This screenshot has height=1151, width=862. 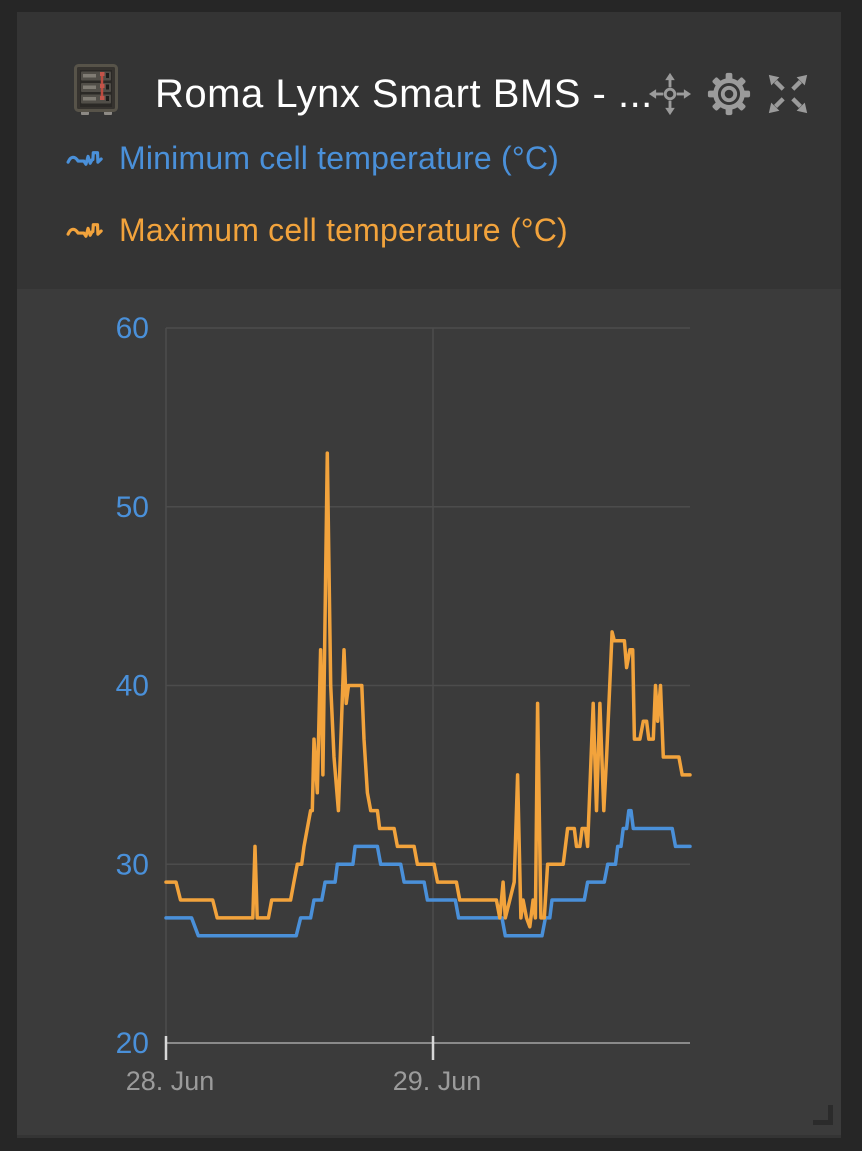 I want to click on legend-item-min-cell-temperature: Minimum cell temperature (°C), so click(x=312, y=158).